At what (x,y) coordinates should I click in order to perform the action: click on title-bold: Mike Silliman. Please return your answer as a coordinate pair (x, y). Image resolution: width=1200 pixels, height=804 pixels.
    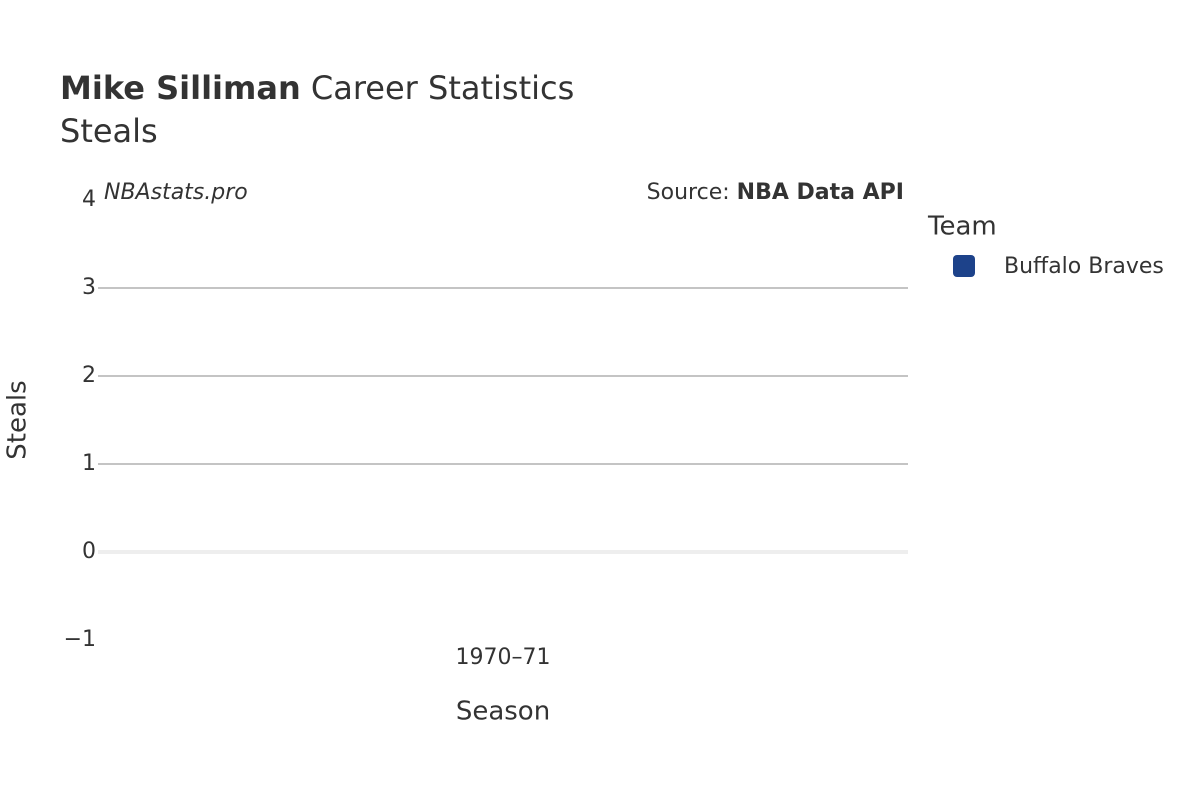
    Looking at the image, I should click on (180, 88).